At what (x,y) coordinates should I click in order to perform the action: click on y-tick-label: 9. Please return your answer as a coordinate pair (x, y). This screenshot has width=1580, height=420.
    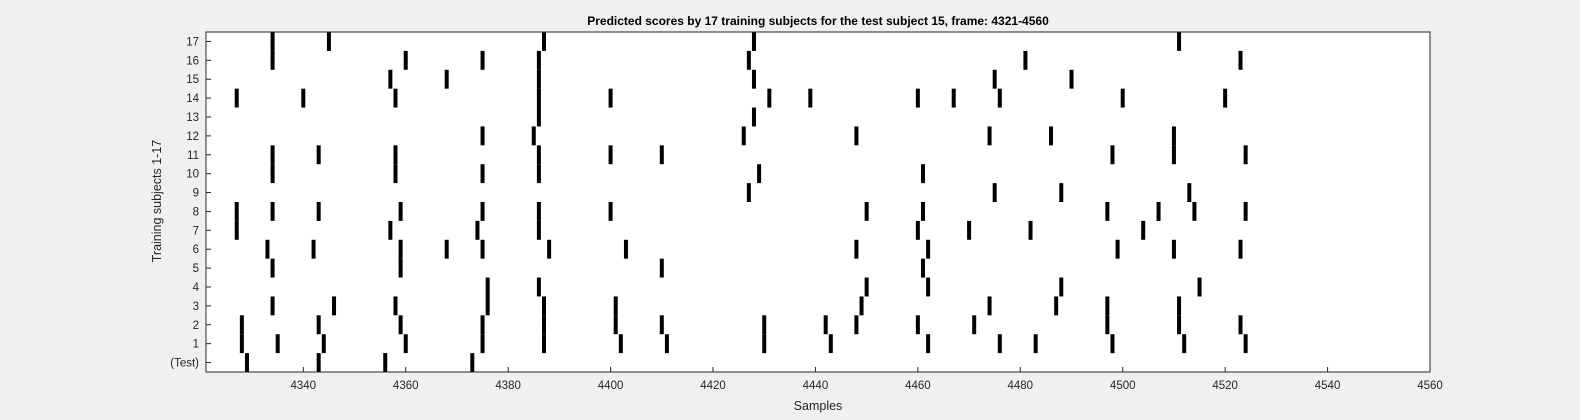
    Looking at the image, I should click on (196, 194).